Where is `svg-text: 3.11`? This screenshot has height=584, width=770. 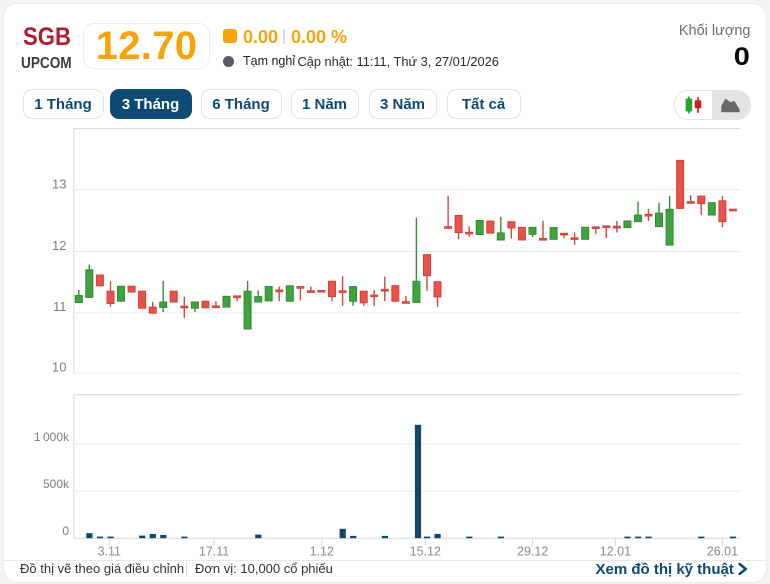 svg-text: 3.11 is located at coordinates (109, 552).